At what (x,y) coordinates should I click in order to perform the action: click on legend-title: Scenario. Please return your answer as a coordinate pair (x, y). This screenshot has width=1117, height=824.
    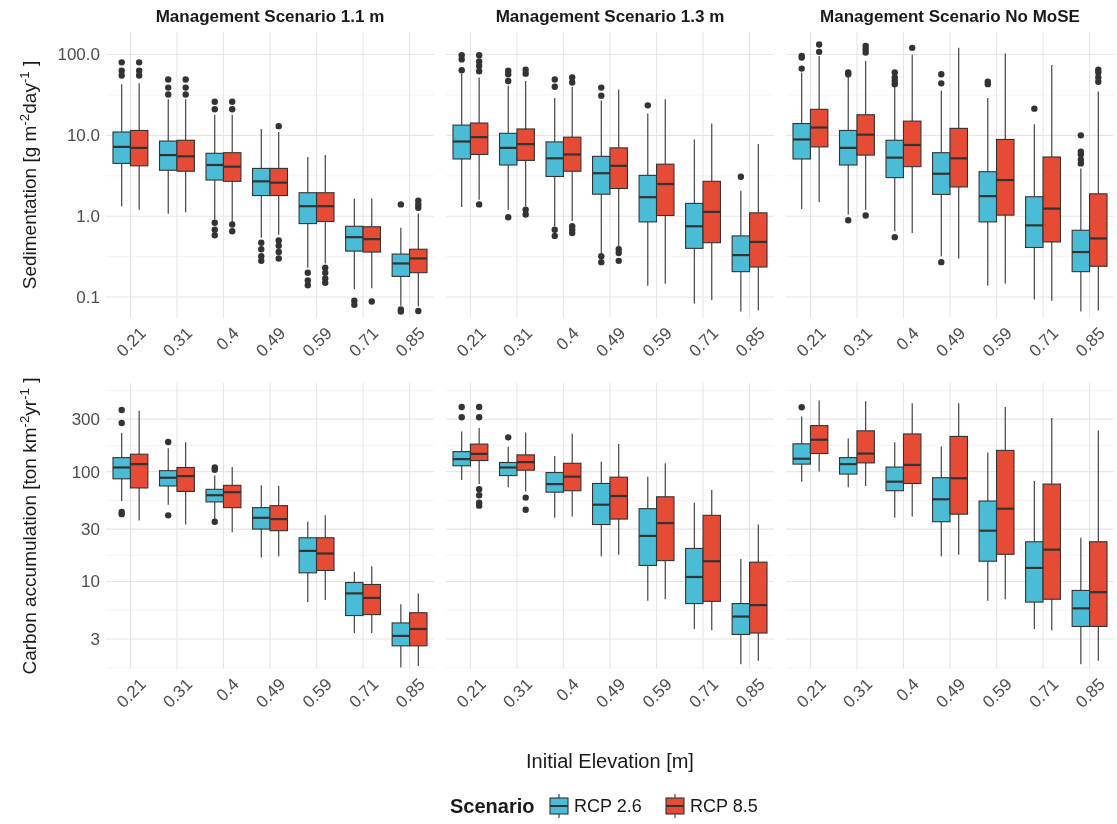
    Looking at the image, I should click on (492, 806).